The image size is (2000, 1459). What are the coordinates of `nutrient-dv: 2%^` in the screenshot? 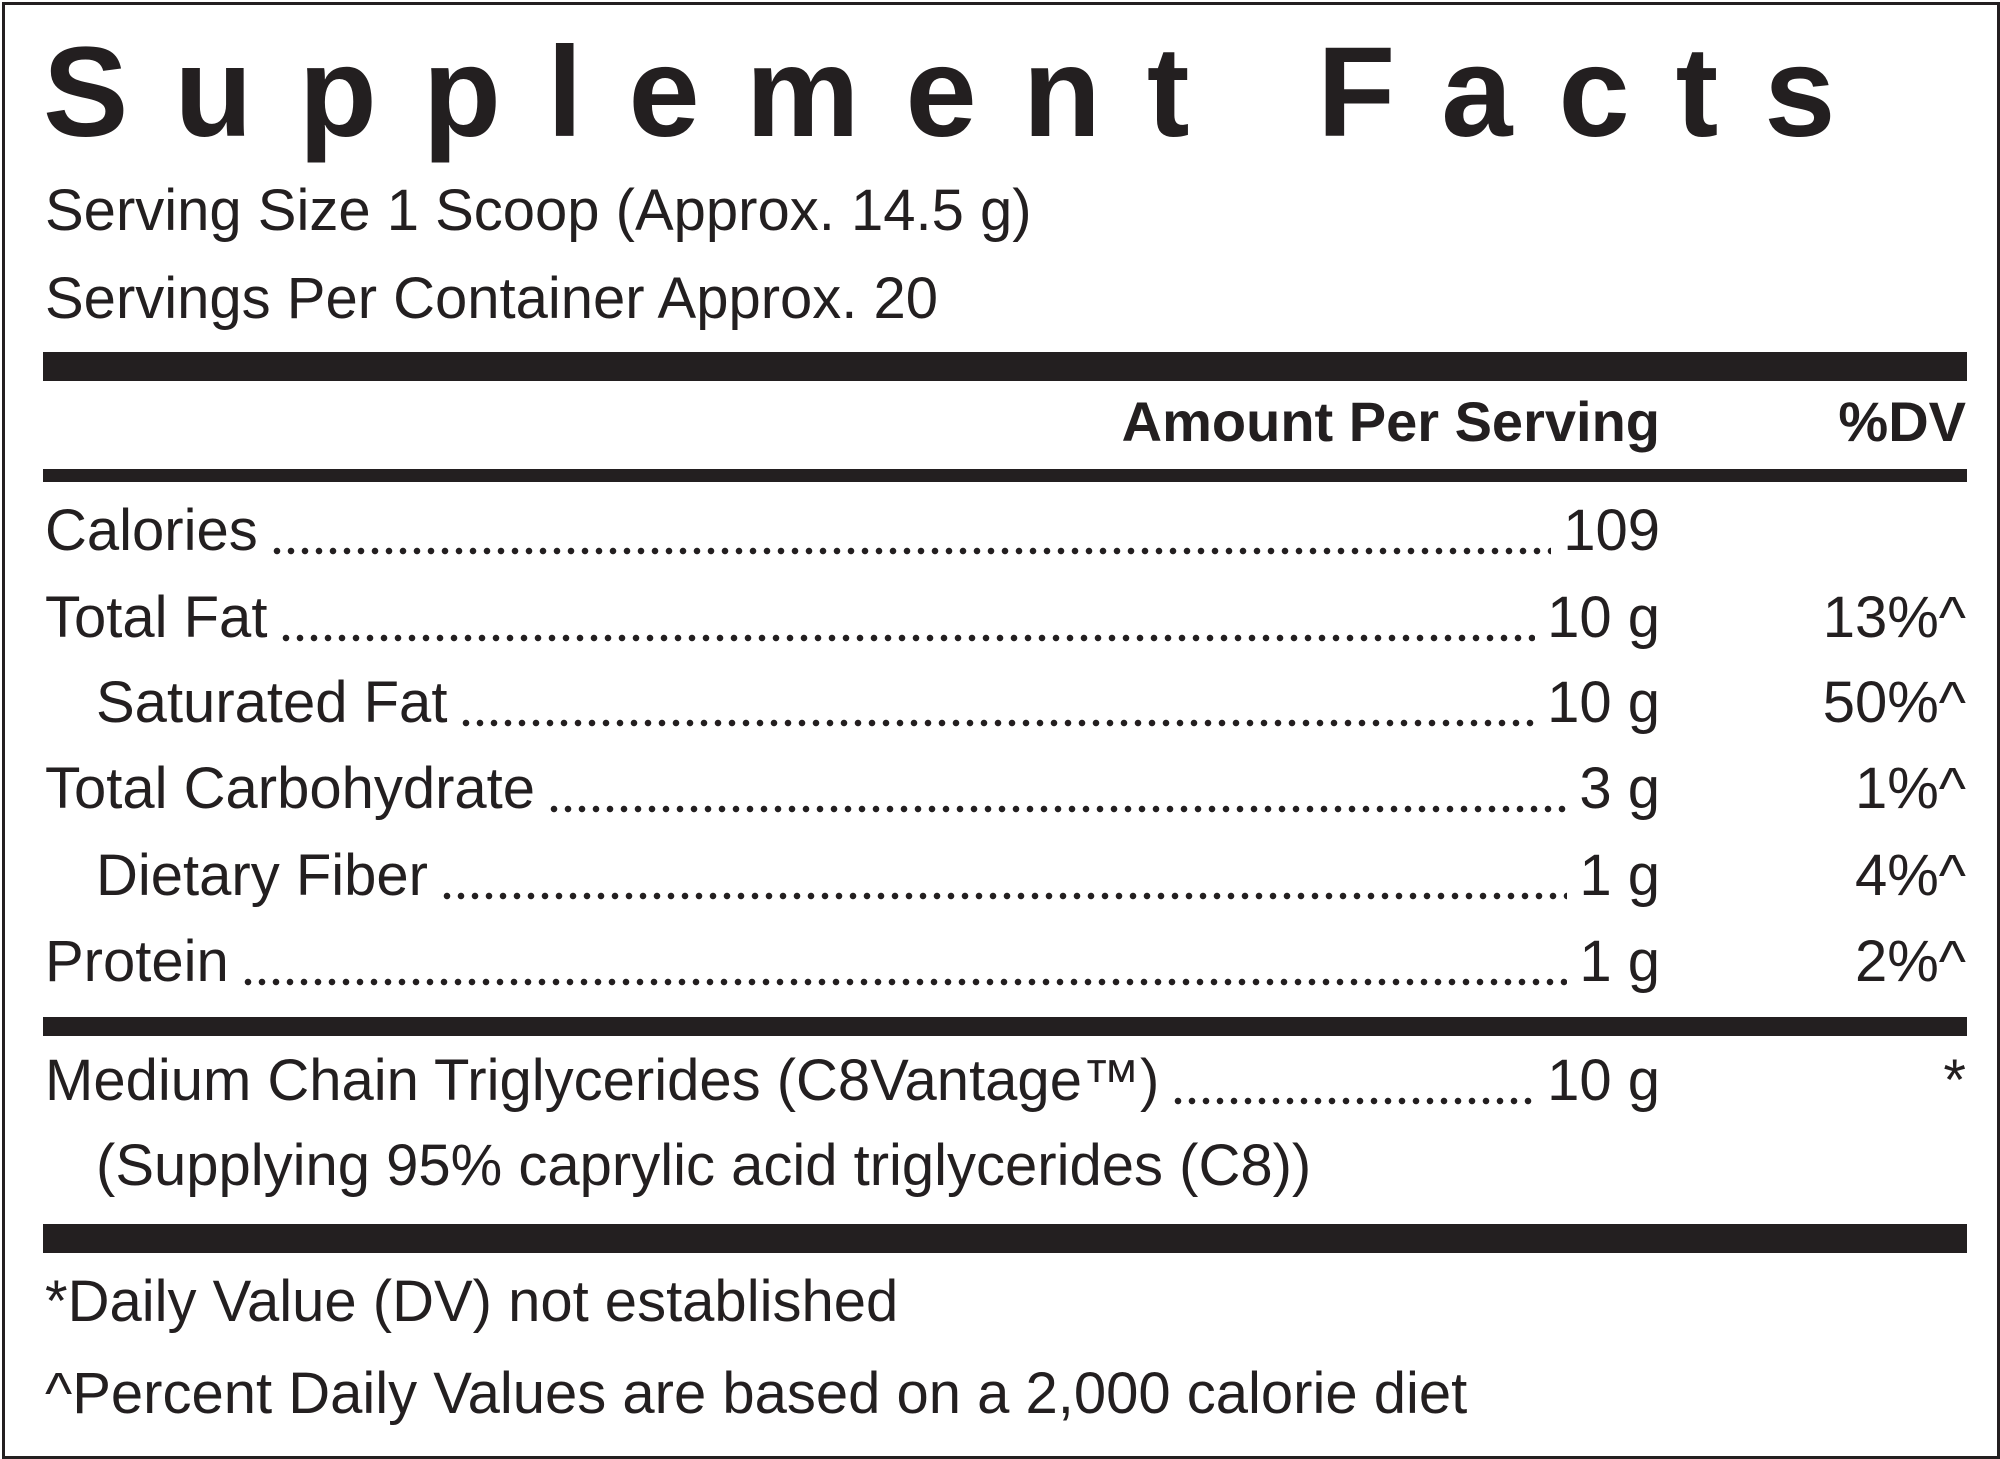 It's located at (1910, 961).